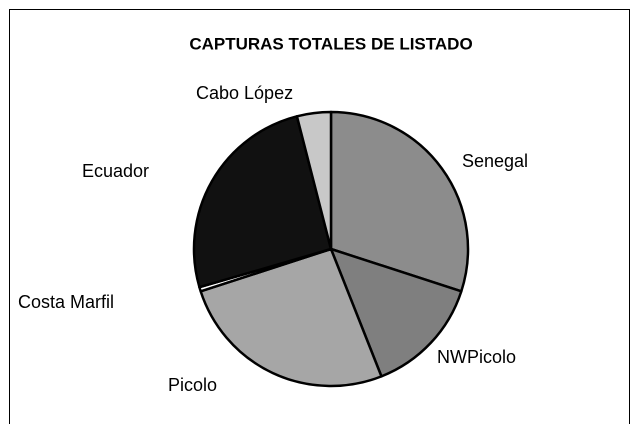  What do you see at coordinates (476, 357) in the screenshot?
I see `slice-label: NWPicolo` at bounding box center [476, 357].